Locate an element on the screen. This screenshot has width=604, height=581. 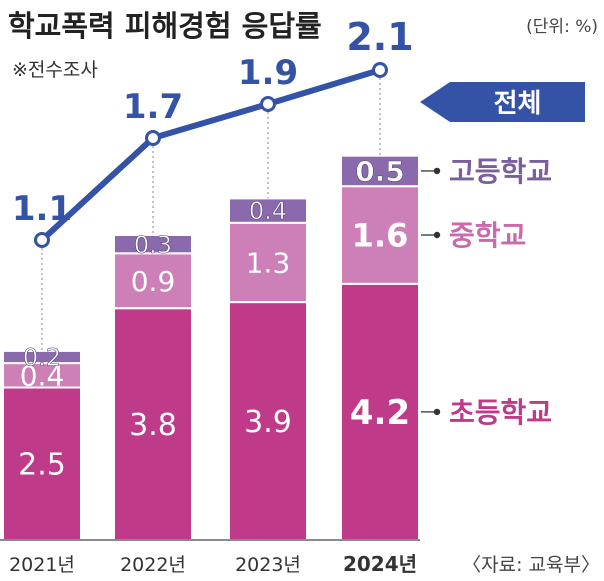
data-label-high-4: 0.5 is located at coordinates (380, 171).